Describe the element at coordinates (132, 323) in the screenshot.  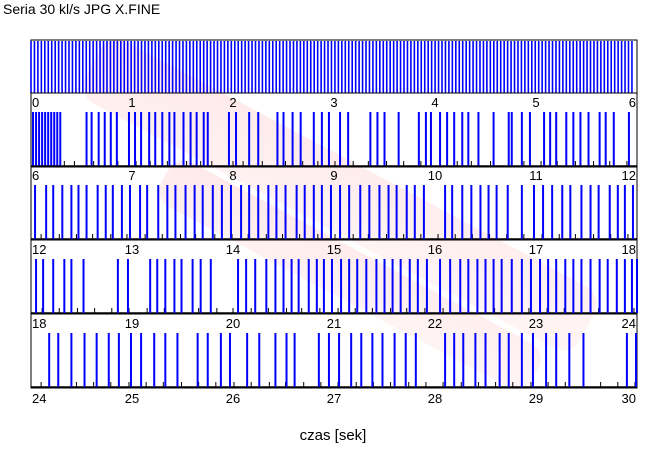
I see `x-tick-label: 19` at that location.